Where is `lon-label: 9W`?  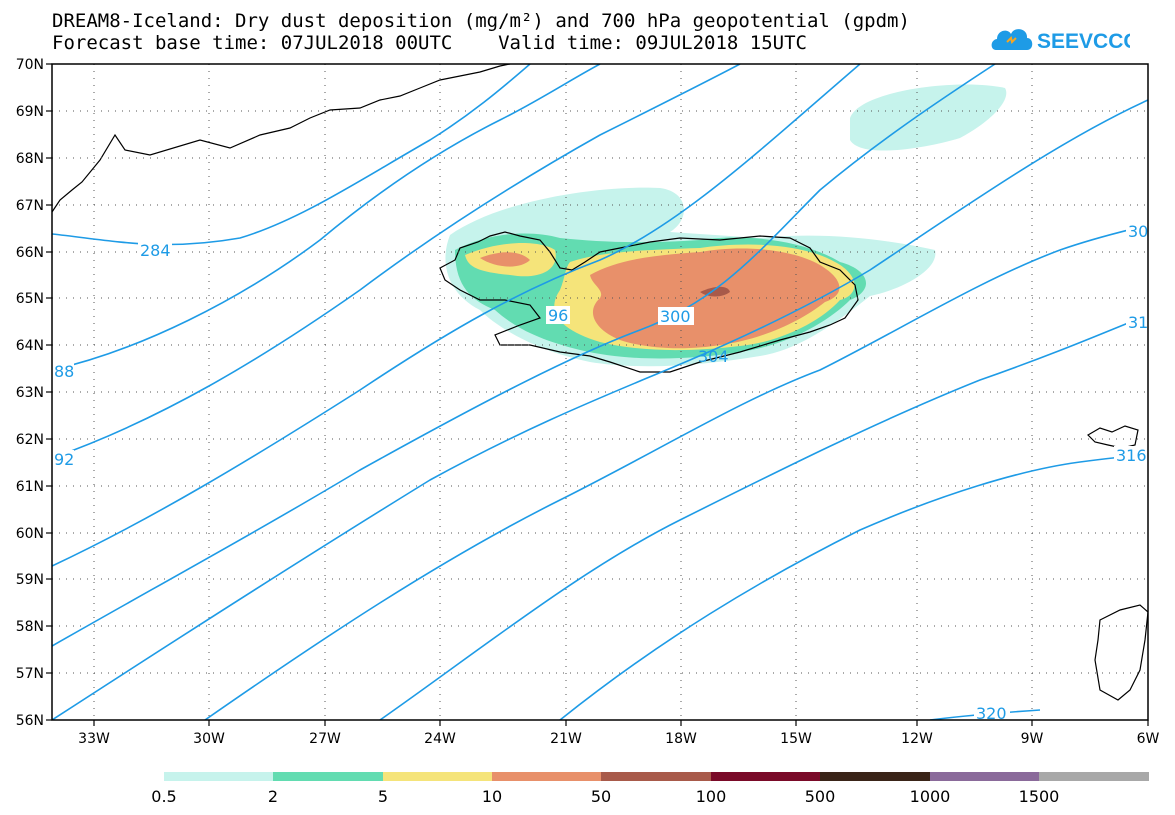
lon-label: 9W is located at coordinates (1032, 739).